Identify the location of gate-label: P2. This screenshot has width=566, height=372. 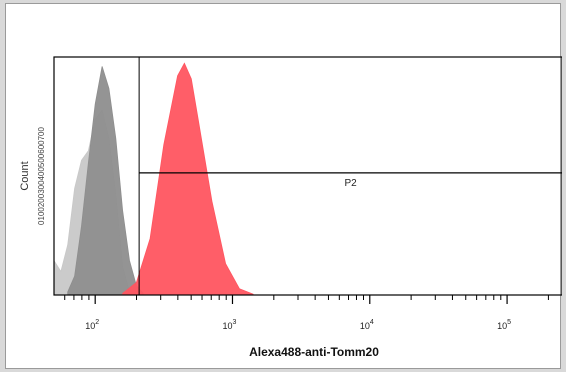
(350, 183).